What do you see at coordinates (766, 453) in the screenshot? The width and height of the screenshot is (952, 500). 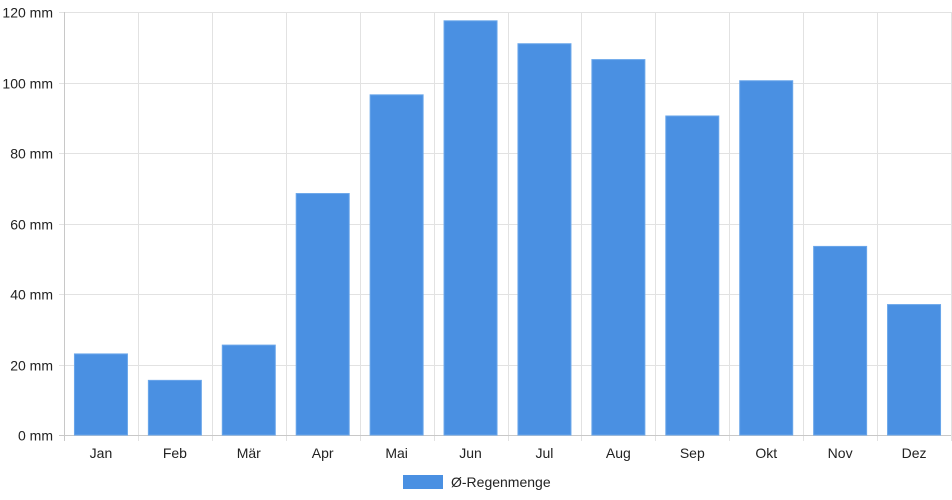 I see `x-tick-label: Okt` at bounding box center [766, 453].